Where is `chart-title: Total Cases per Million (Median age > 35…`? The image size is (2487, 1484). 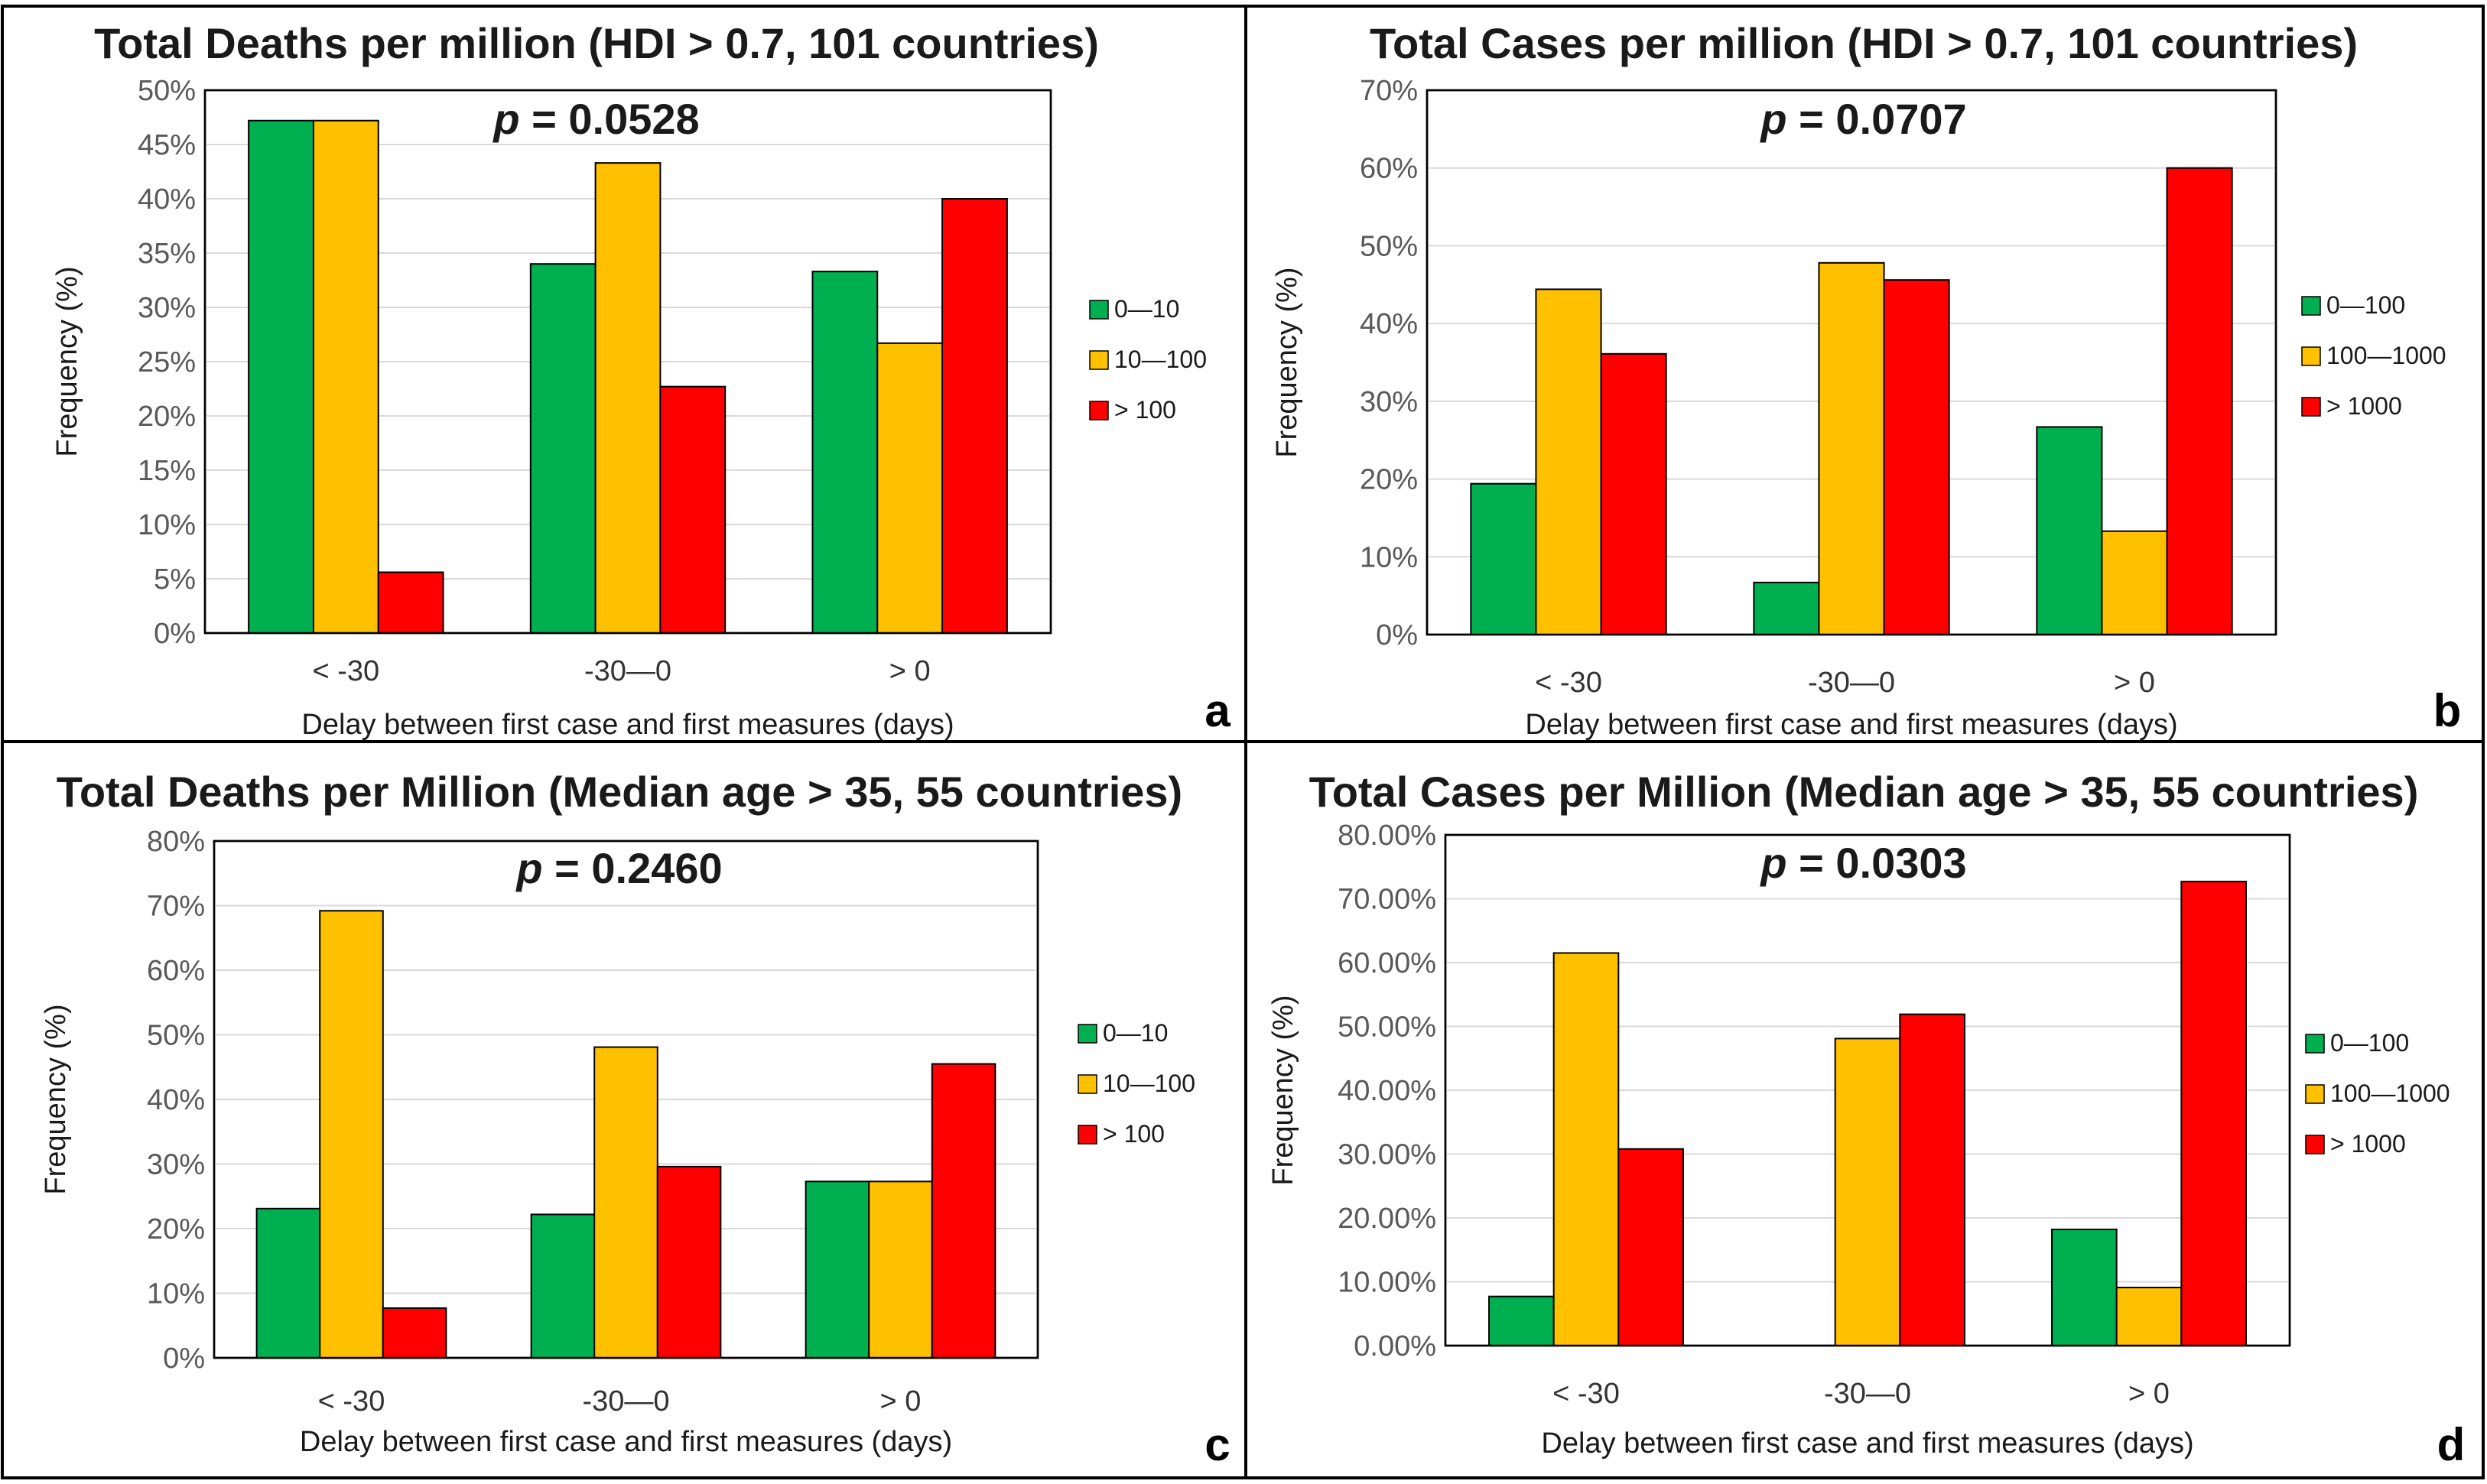
chart-title: Total Cases per Million (Median age > 35… is located at coordinates (1864, 792).